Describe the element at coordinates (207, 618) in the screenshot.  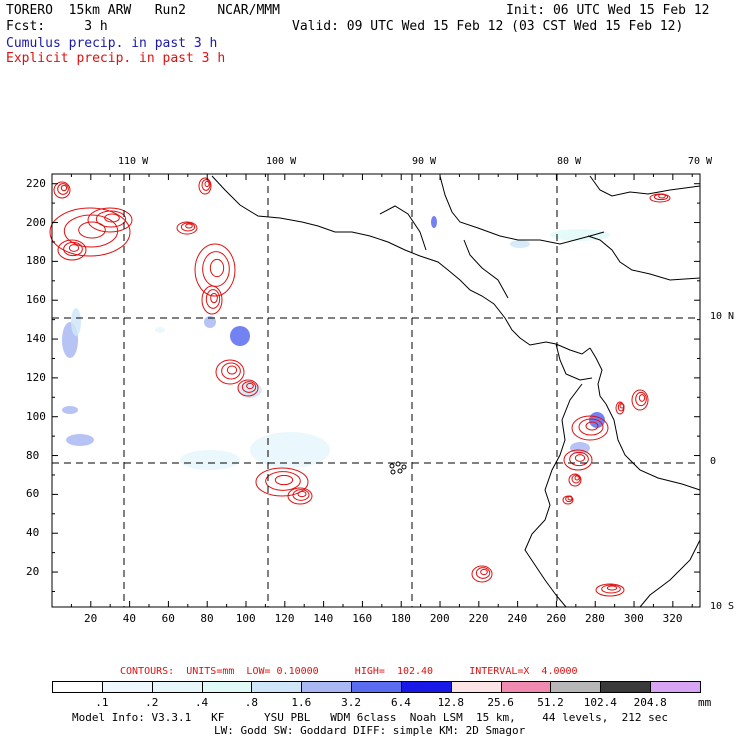
I see `x-tick-label: 80` at that location.